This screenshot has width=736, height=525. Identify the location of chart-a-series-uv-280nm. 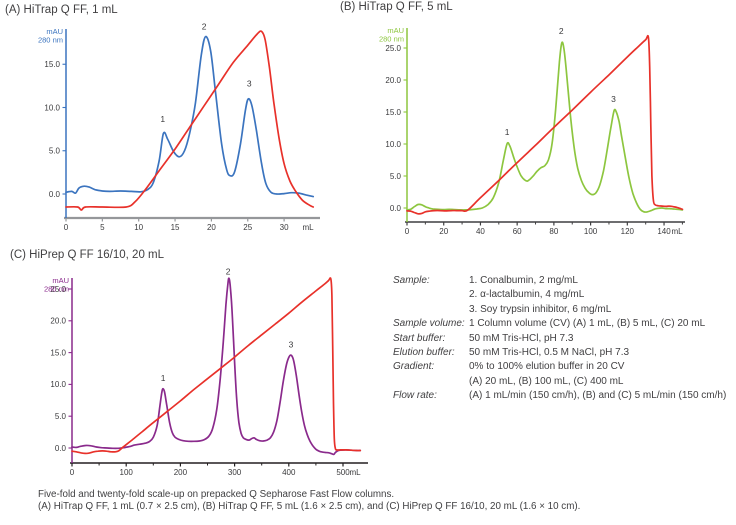
(190, 116).